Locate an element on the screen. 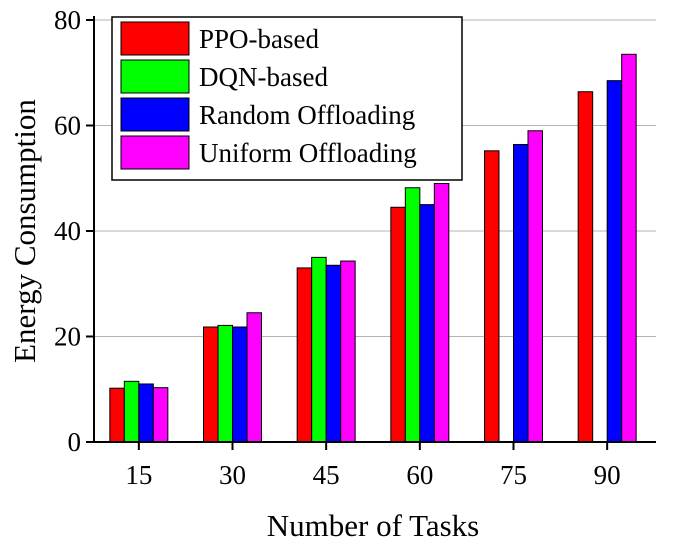  y-tick-labels: 0 20 40 60 80 is located at coordinates (67, 231).